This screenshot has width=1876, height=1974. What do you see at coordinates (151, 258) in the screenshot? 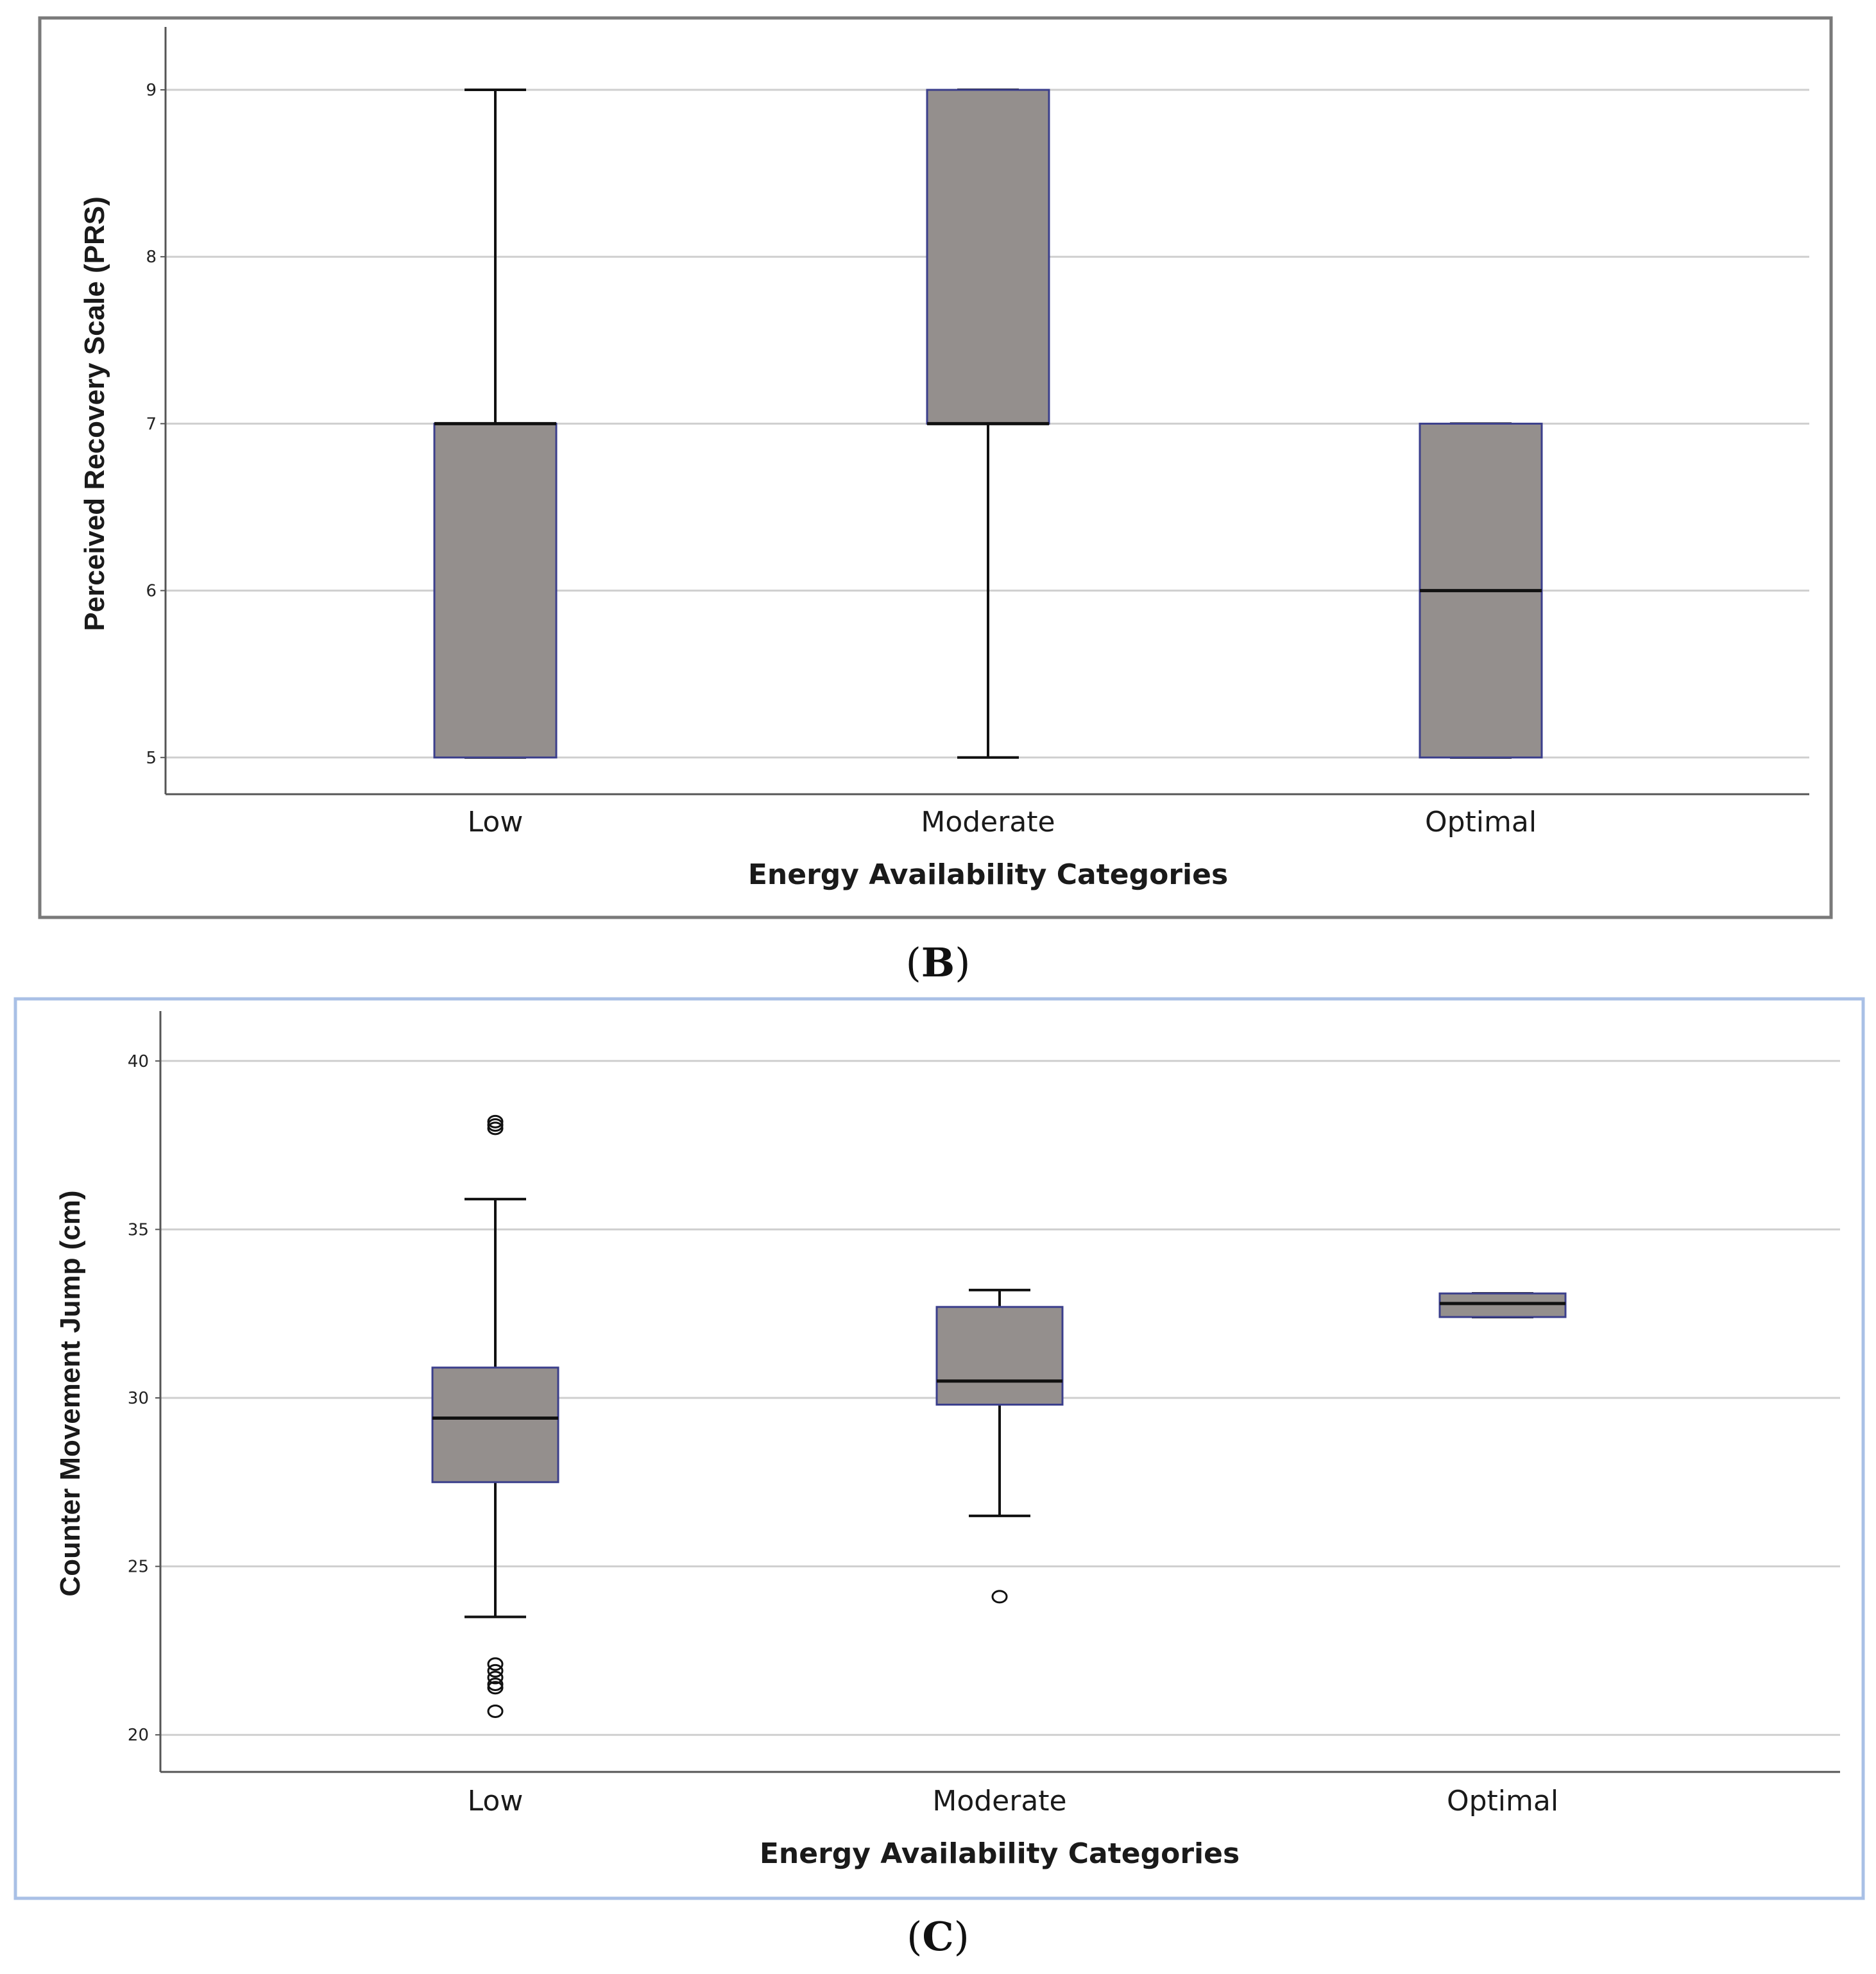
I see `panel-b-y-tick-label: 8` at bounding box center [151, 258].